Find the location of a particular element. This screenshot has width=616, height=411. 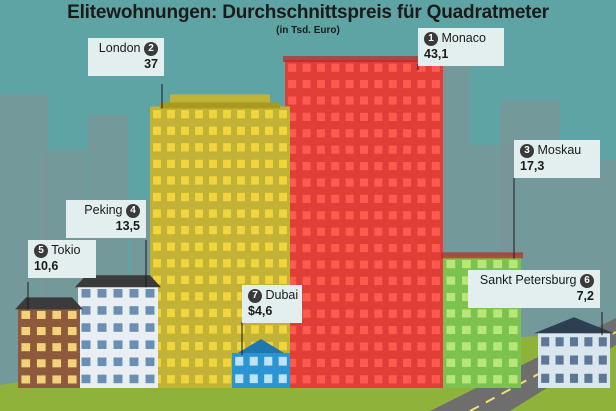

bar-roof-trim is located at coordinates (364, 59).